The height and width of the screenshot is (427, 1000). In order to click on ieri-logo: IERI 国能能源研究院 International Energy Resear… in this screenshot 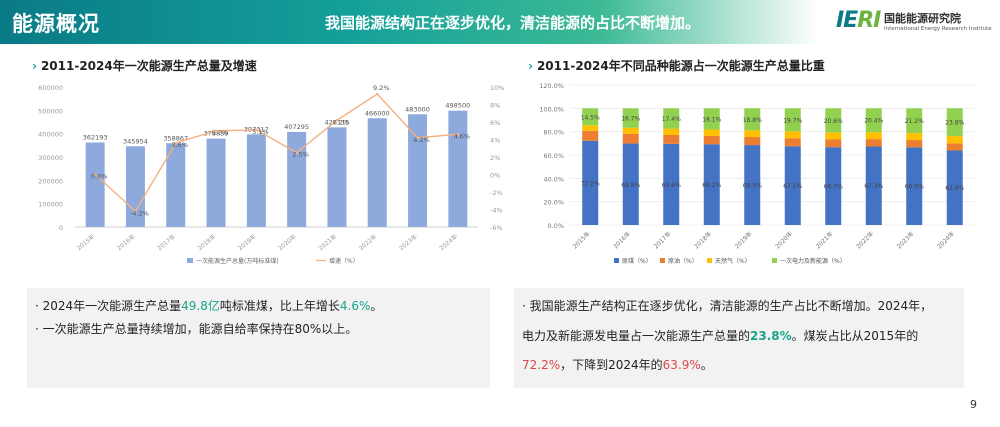, I will do `click(916, 24)`.